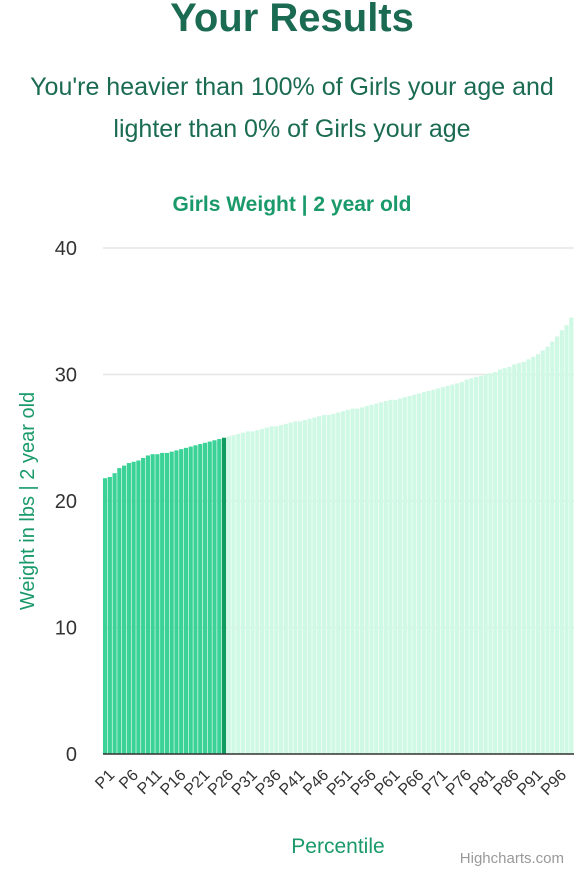  Describe the element at coordinates (186, 600) in the screenshot. I see `bar-p18` at that location.